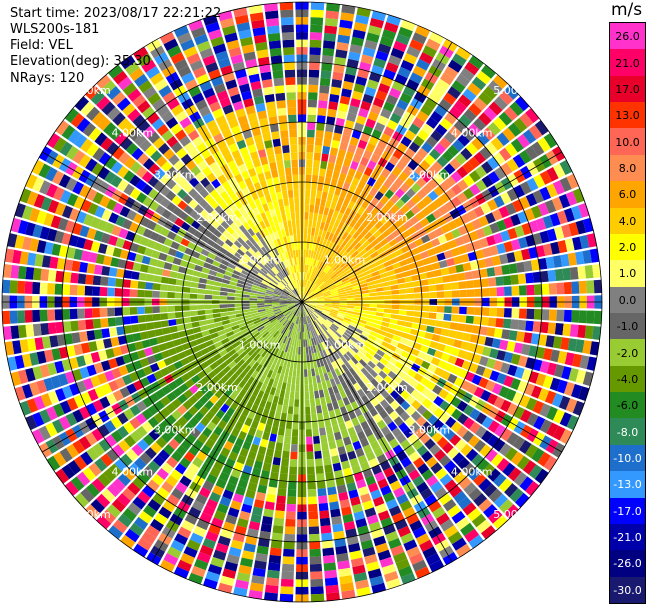 The height and width of the screenshot is (607, 647). What do you see at coordinates (627, 564) in the screenshot?
I see `colorbar-tick-label: -26.0` at bounding box center [627, 564].